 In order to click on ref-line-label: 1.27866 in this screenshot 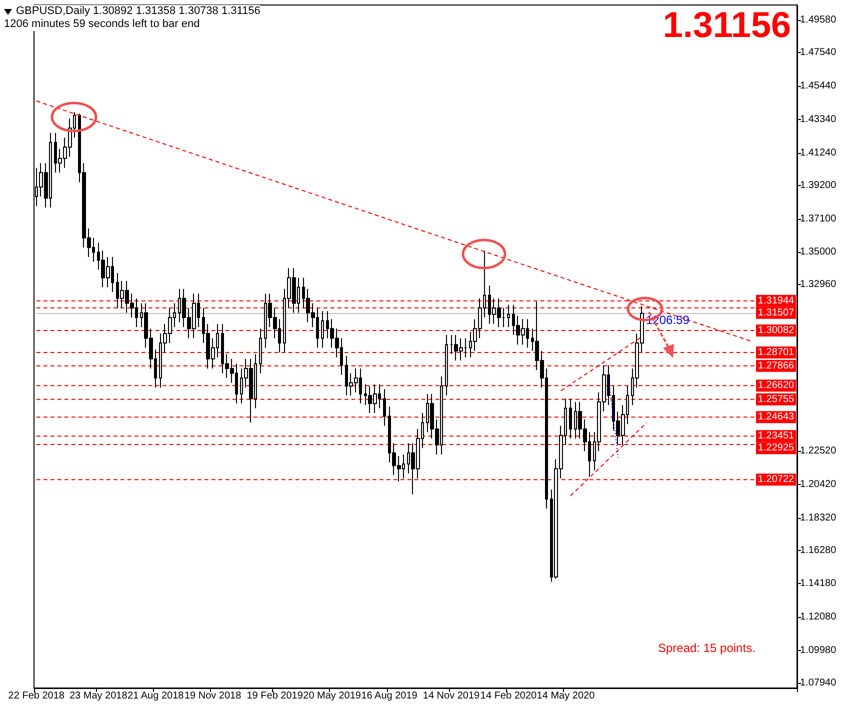, I will do `click(776, 366)`.